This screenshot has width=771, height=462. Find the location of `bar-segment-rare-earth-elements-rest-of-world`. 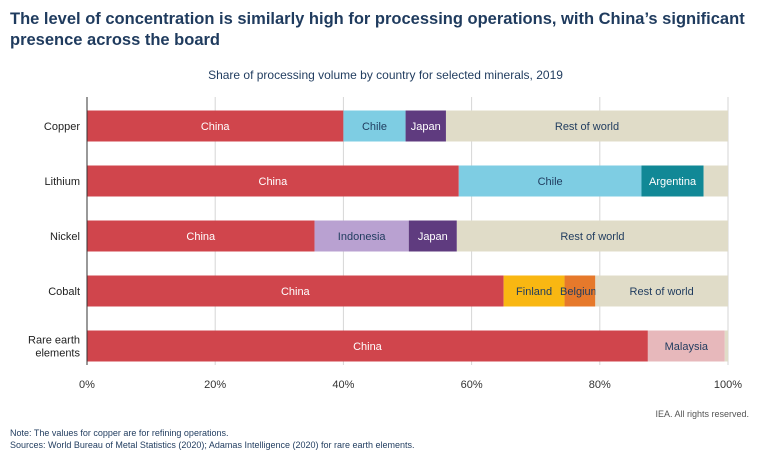

bar-segment-rare-earth-elements-rest-of-world is located at coordinates (726, 346).